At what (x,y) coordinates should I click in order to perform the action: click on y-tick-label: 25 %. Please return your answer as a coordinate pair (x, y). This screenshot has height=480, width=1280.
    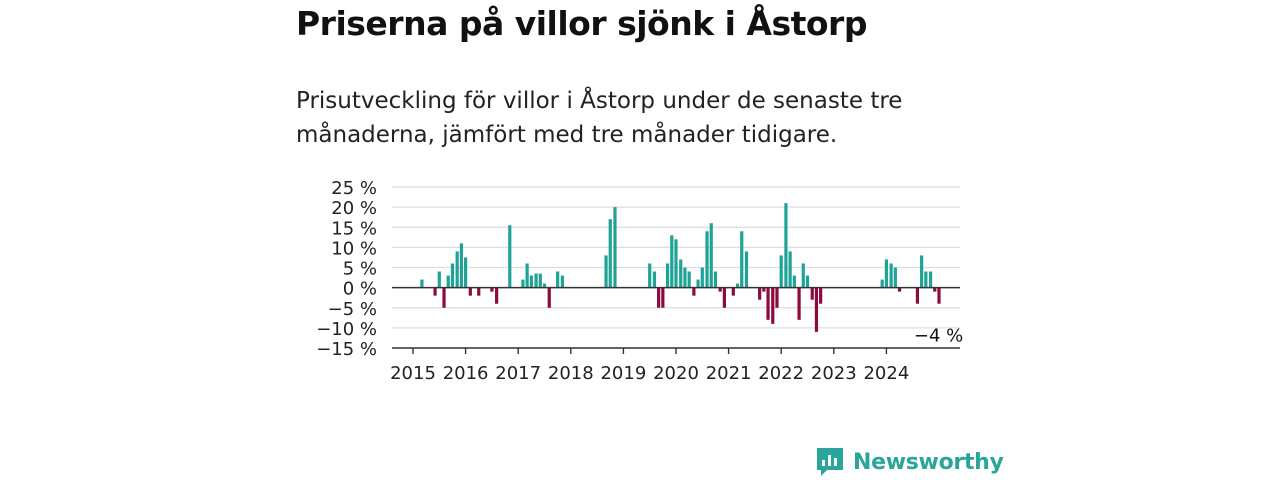
    Looking at the image, I should click on (354, 188).